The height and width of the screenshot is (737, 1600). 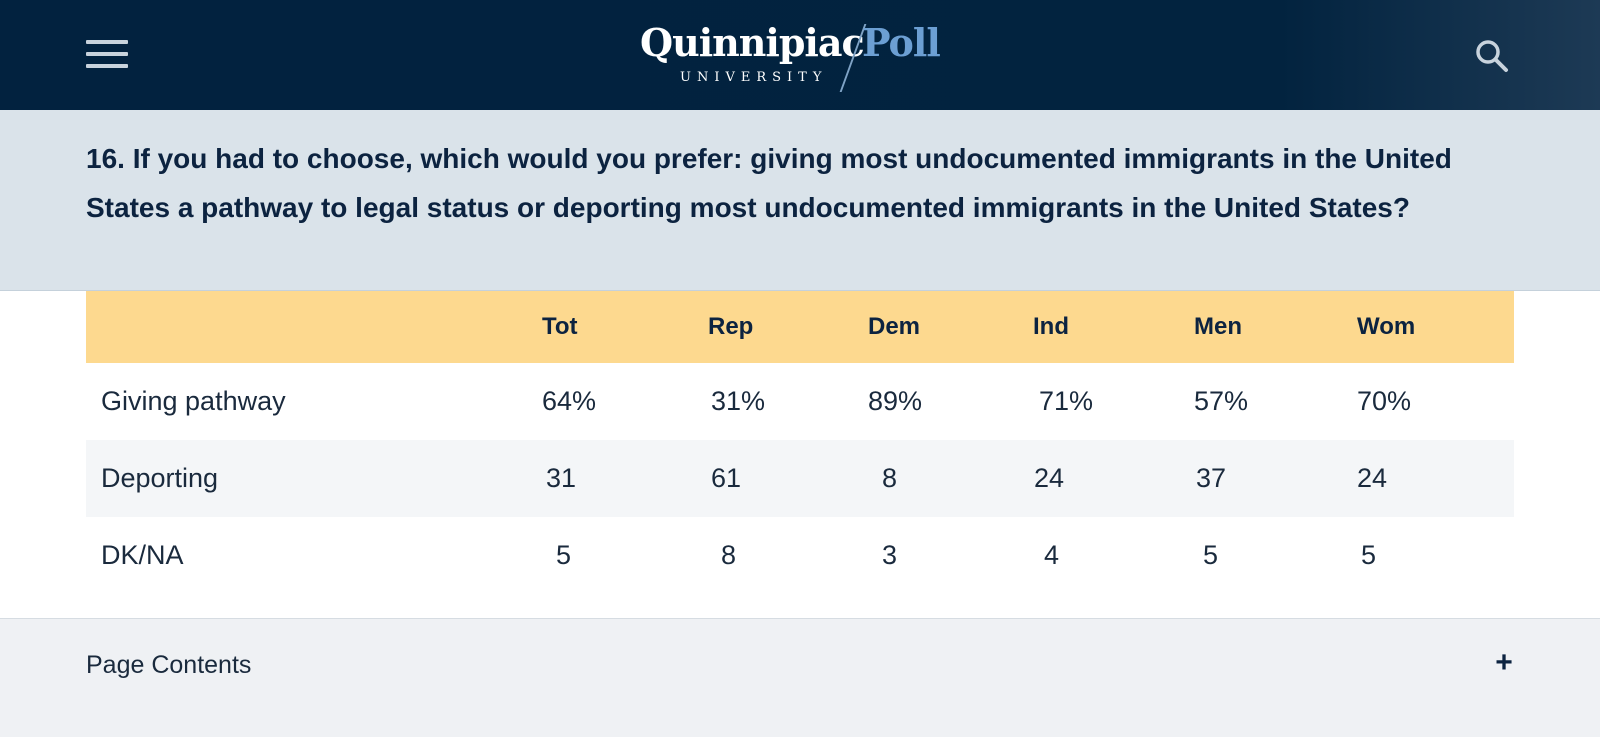 I want to click on site-header: Quinnipiac UNIVERSITY Poll, so click(x=800, y=55).